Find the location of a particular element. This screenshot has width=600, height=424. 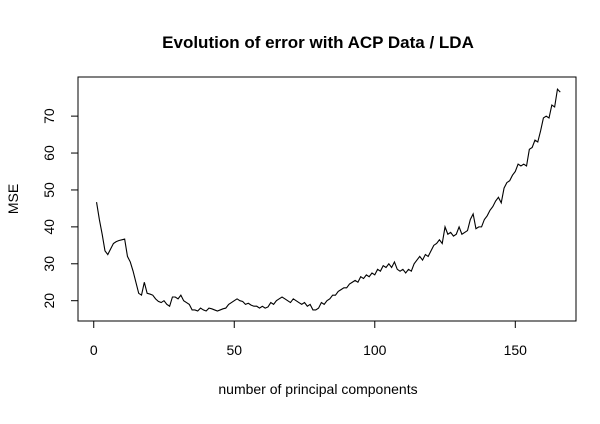

y-axis-label: MSE is located at coordinates (13, 199).